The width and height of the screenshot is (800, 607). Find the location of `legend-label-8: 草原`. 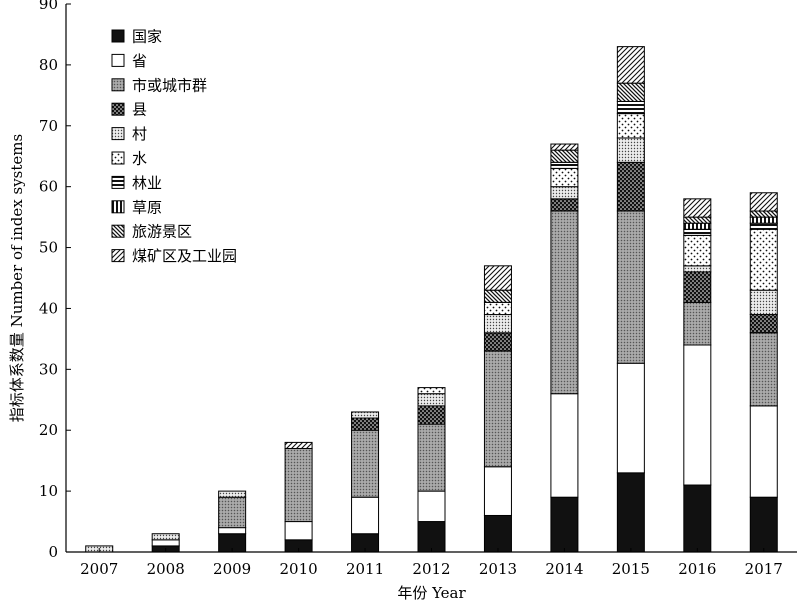

legend-label-8: 草原 is located at coordinates (147, 207).